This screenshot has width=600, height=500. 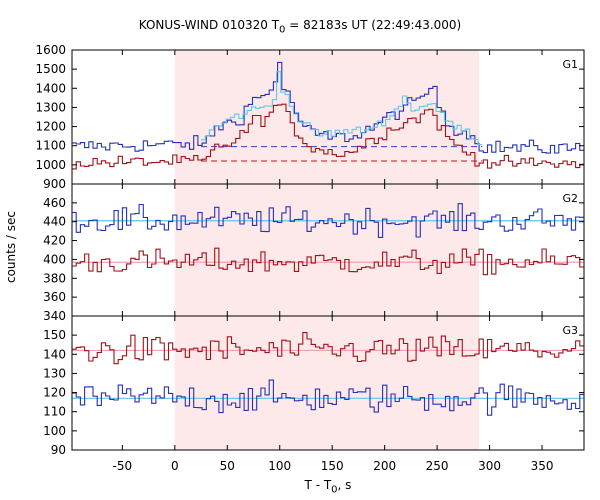 What do you see at coordinates (54, 316) in the screenshot?
I see `y-tick-label: 340` at bounding box center [54, 316].